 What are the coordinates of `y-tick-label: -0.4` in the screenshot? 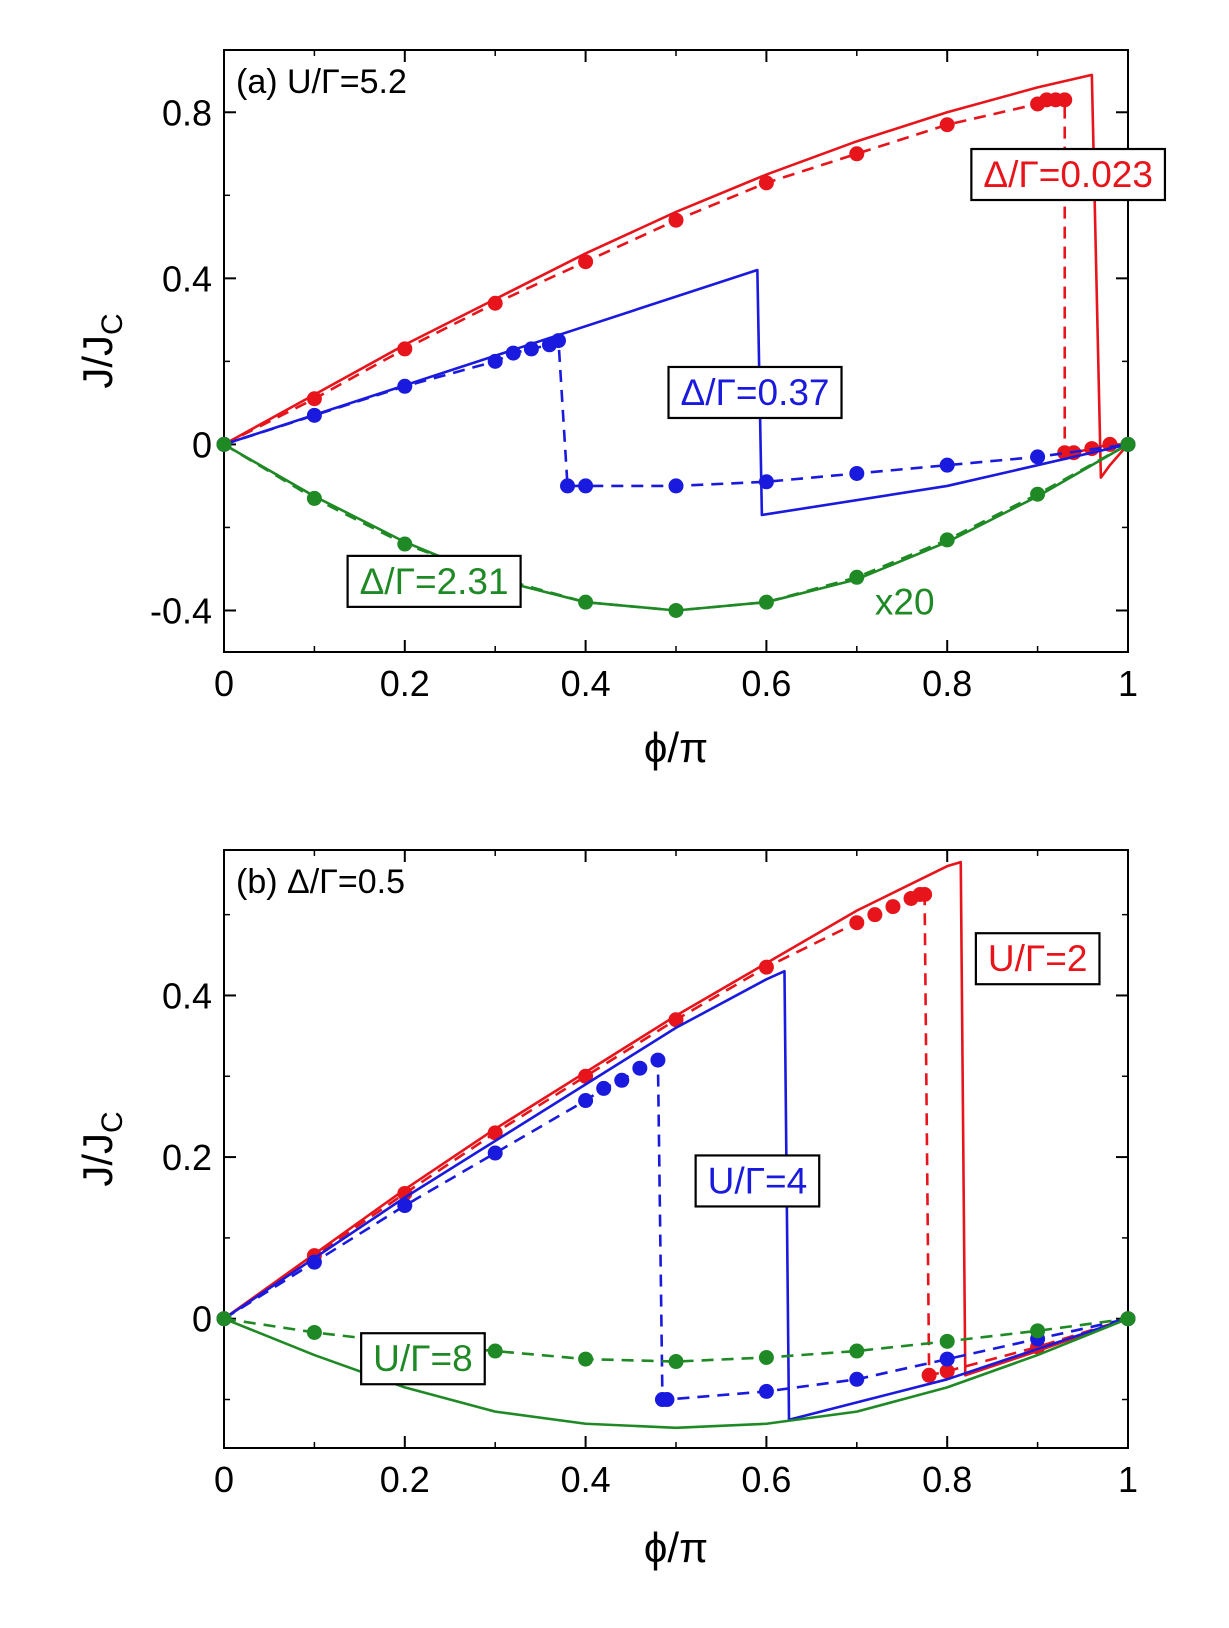 It's located at (181, 610).